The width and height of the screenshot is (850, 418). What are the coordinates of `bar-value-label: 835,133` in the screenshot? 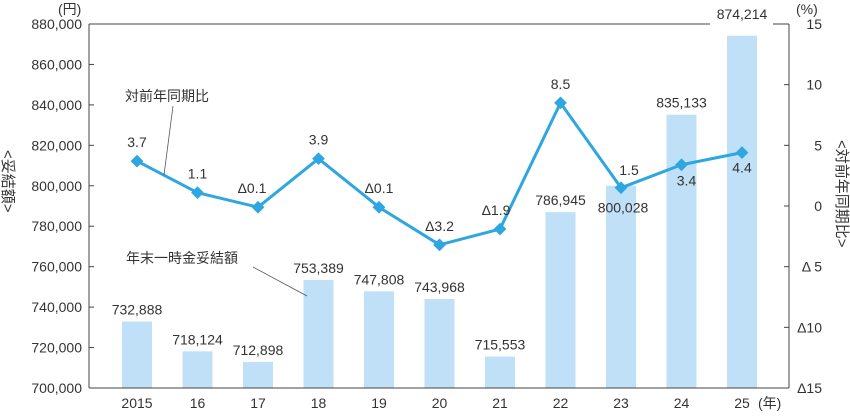 It's located at (681, 103).